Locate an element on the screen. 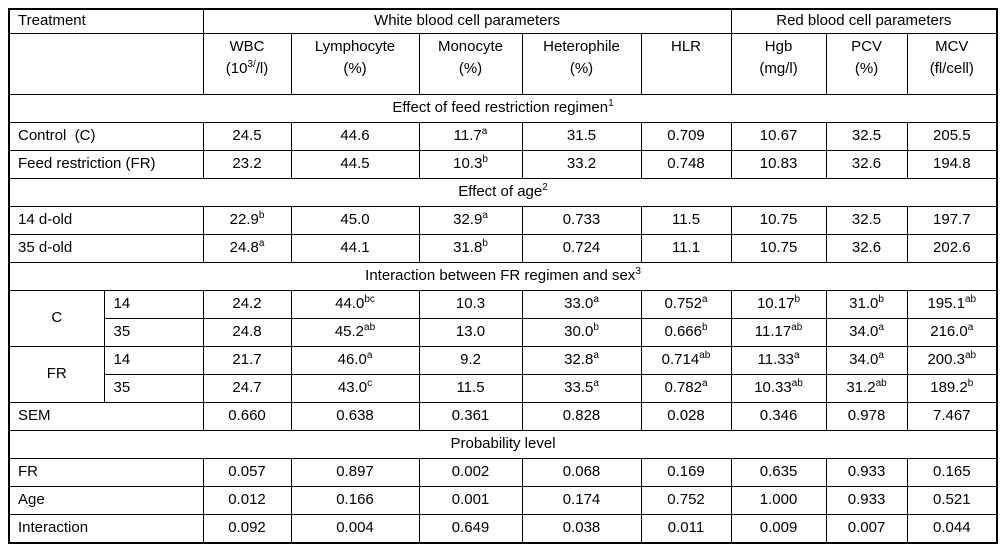 This screenshot has width=1006, height=544. table-cell: 0.004 is located at coordinates (355, 529).